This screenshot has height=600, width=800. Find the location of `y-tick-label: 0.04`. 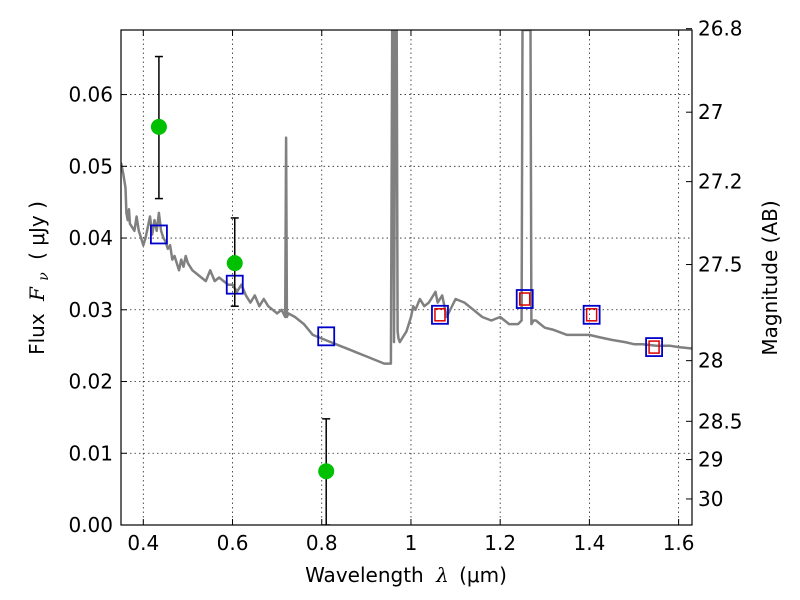

y-tick-label: 0.04 is located at coordinates (90, 238).